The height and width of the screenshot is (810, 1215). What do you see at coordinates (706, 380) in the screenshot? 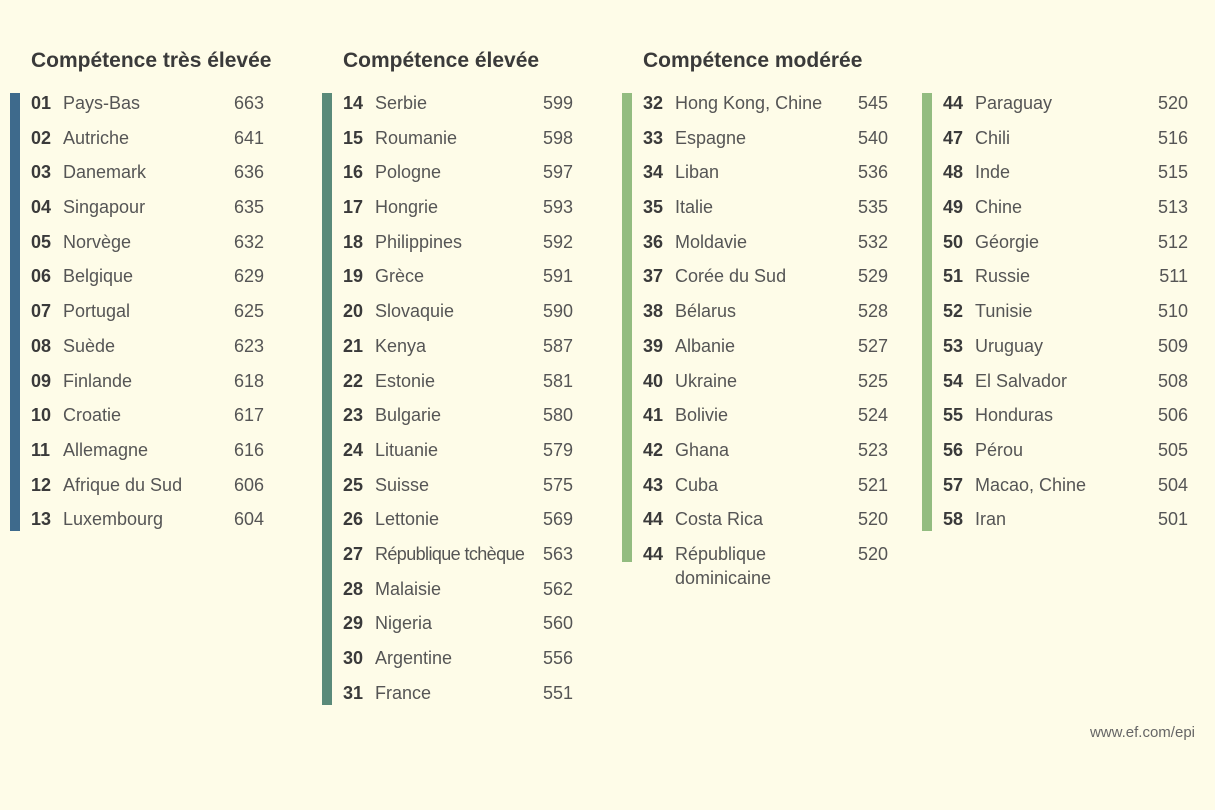
I see `country-name: Ukraine` at bounding box center [706, 380].